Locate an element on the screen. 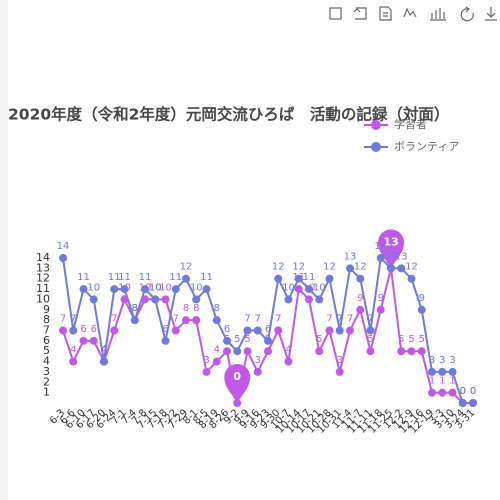 This screenshot has width=500, height=500. side-strip is located at coordinates (4, 250).